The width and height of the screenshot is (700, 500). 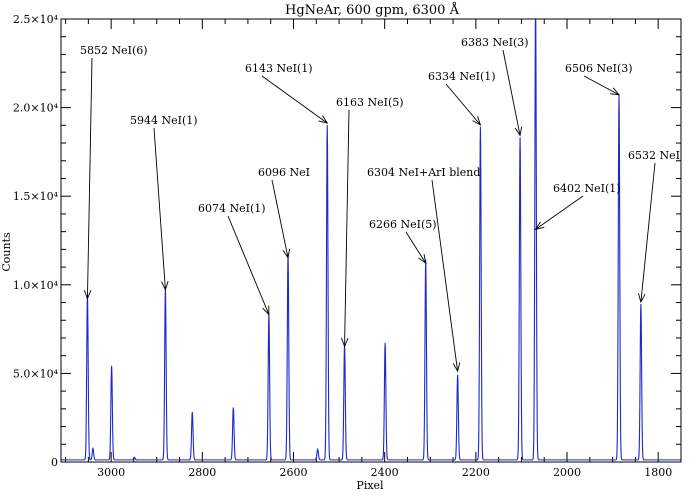 I want to click on y-axis-title: Counts, so click(x=6, y=252).